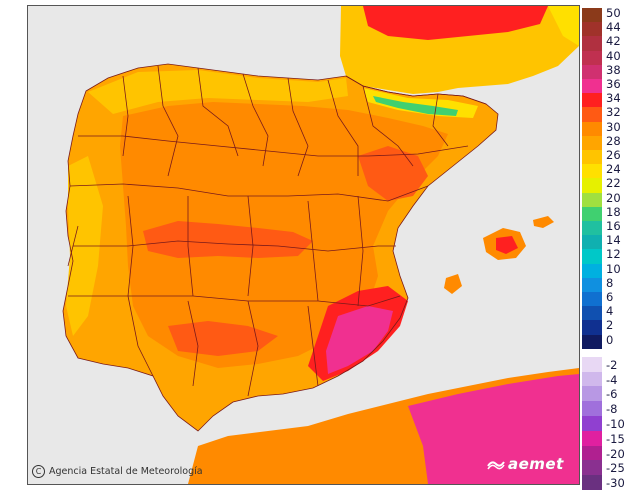  What do you see at coordinates (613, 268) in the screenshot?
I see `legend-label: 10` at bounding box center [613, 268].